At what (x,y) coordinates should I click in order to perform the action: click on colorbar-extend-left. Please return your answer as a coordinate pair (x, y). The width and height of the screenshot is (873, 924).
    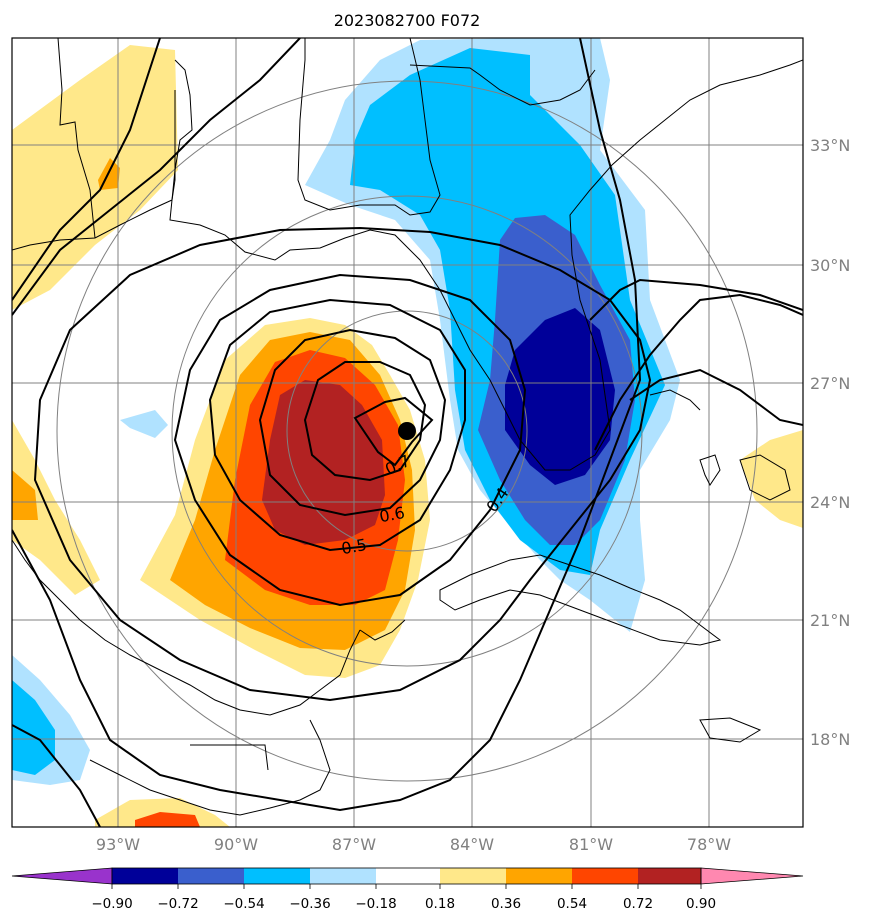
    Looking at the image, I should click on (62, 876).